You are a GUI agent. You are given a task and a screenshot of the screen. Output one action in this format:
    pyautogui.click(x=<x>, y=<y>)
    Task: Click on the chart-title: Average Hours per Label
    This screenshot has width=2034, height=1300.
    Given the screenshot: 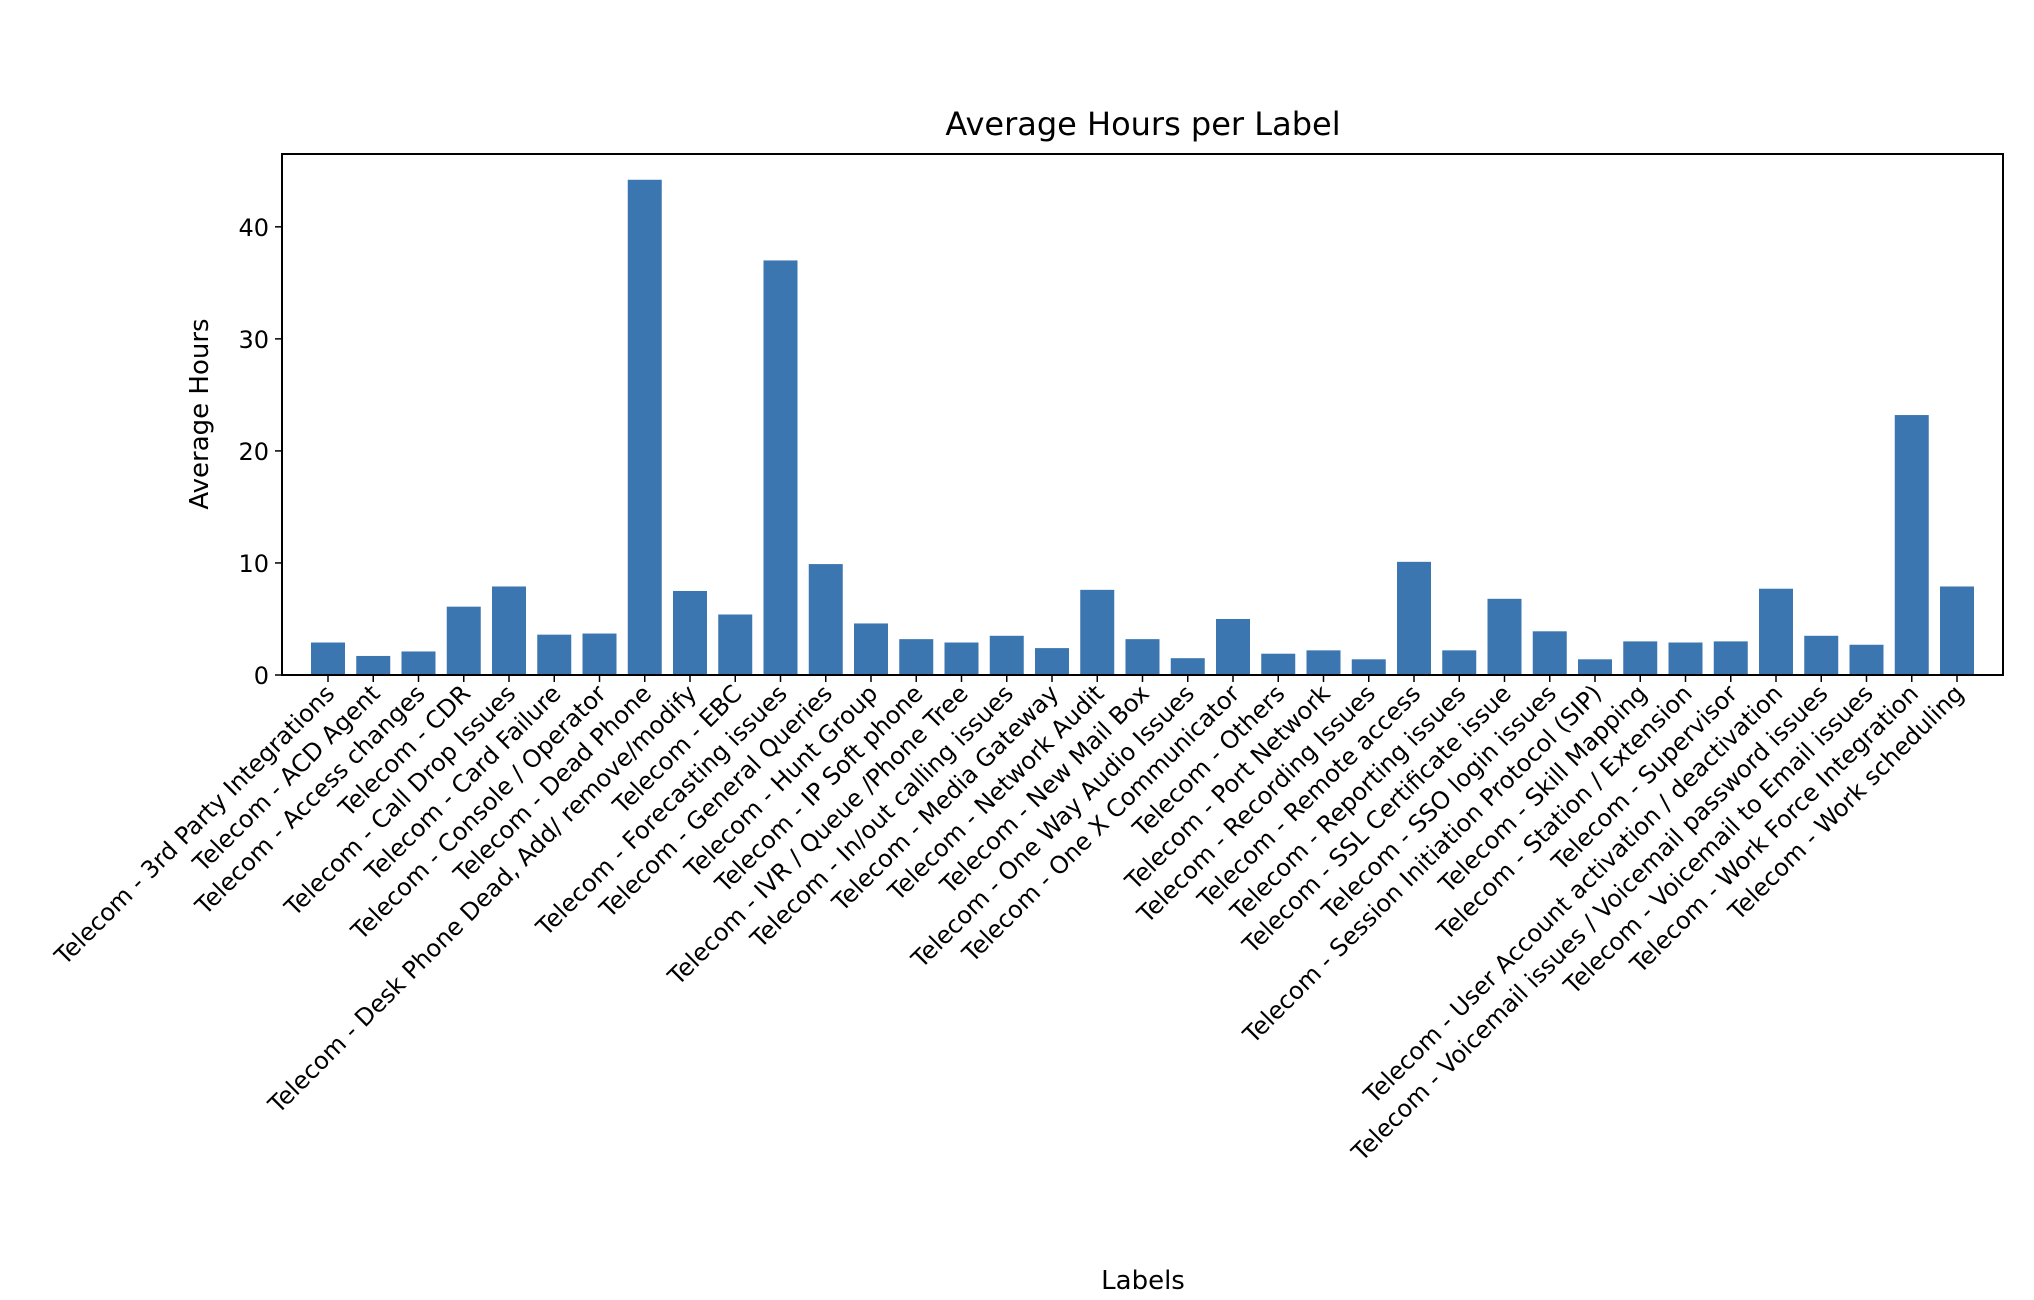 What is the action you would take?
    pyautogui.click(x=1142, y=124)
    